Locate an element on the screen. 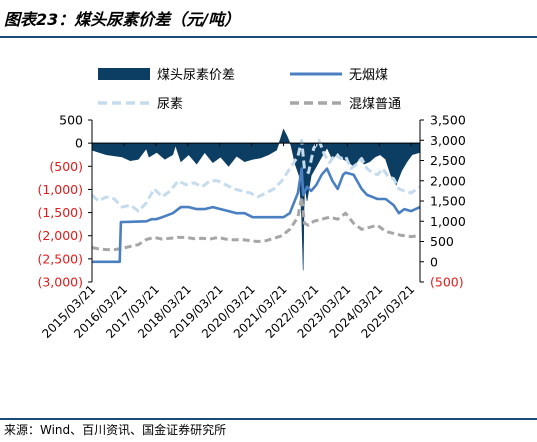  legend-item-urea: 尿素 is located at coordinates (140, 104).